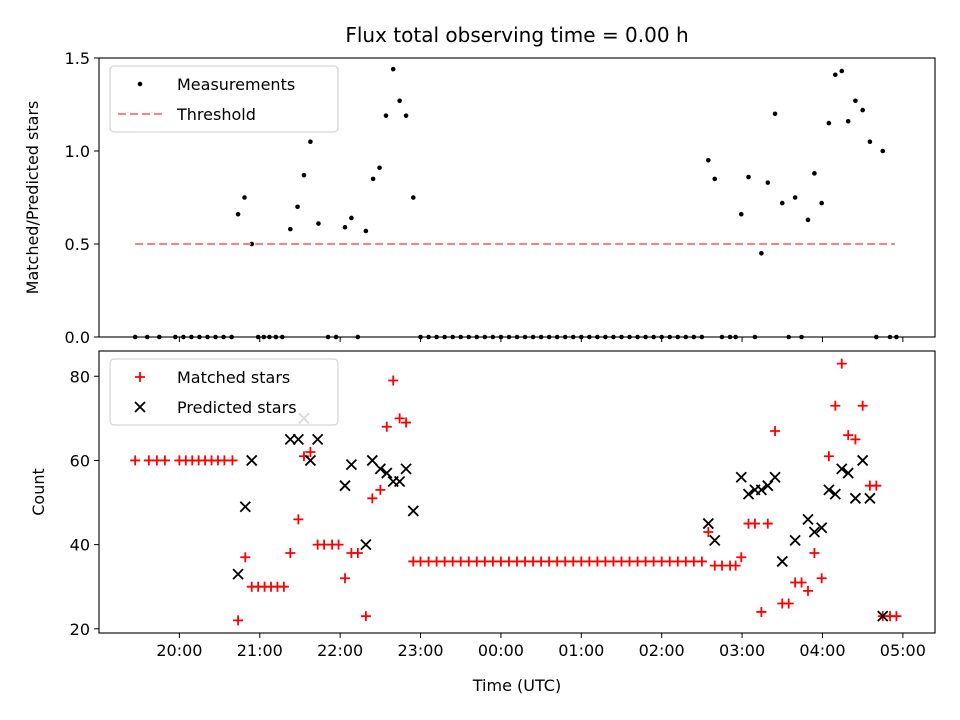  I want to click on y-axis-label-count: Count, so click(38, 492).